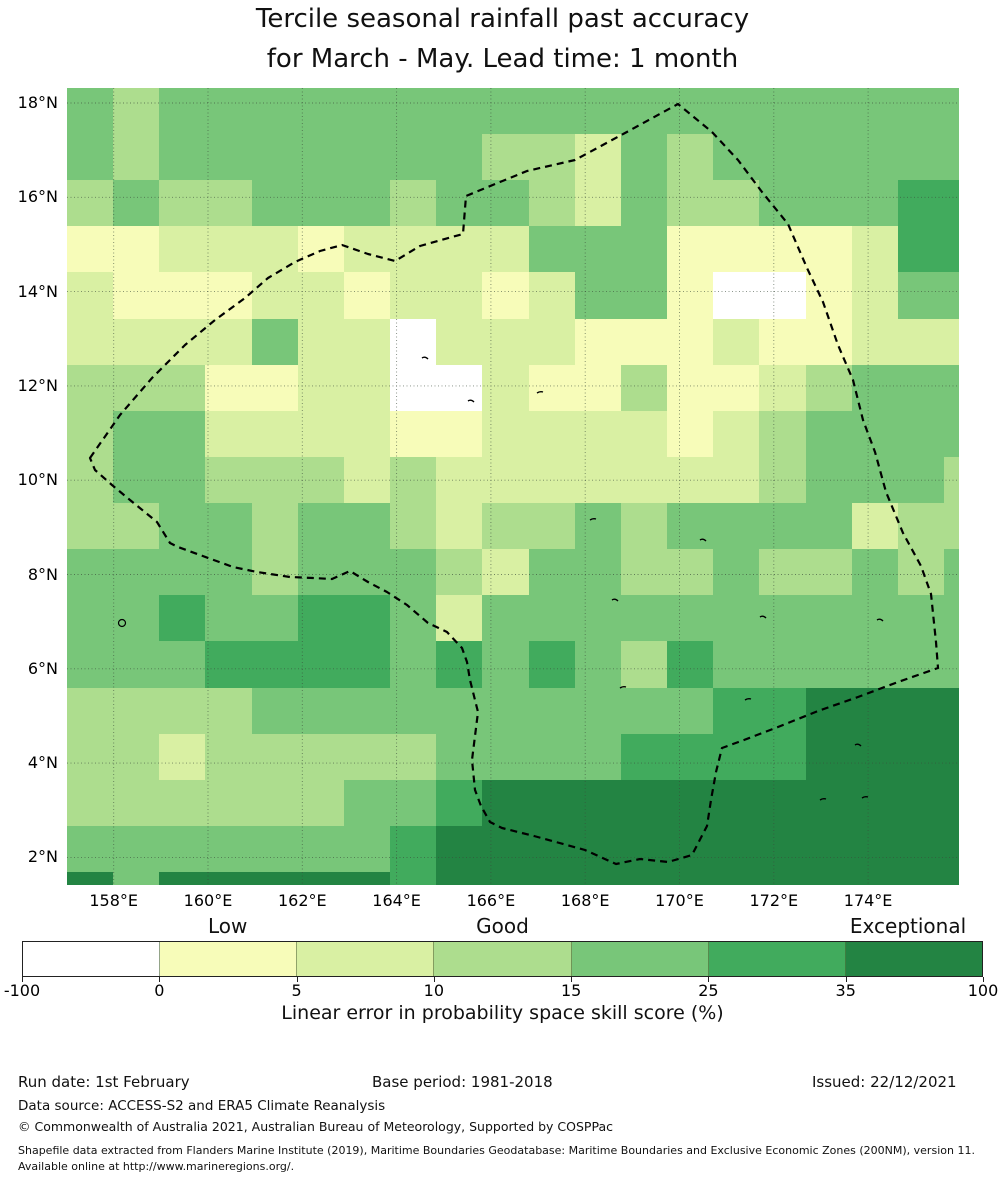 This screenshot has width=1005, height=1185. What do you see at coordinates (868, 900) in the screenshot?
I see `x-tick-label: 174°E` at bounding box center [868, 900].